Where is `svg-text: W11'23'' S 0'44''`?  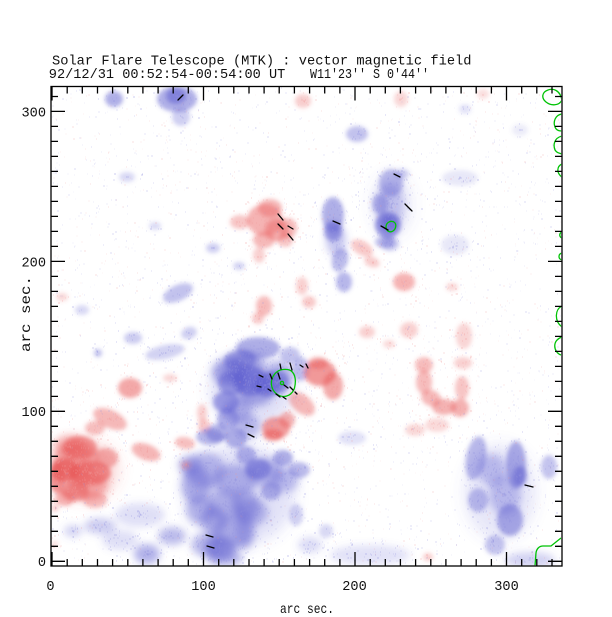 svg-text: W11'23'' S 0'44'' is located at coordinates (369, 75).